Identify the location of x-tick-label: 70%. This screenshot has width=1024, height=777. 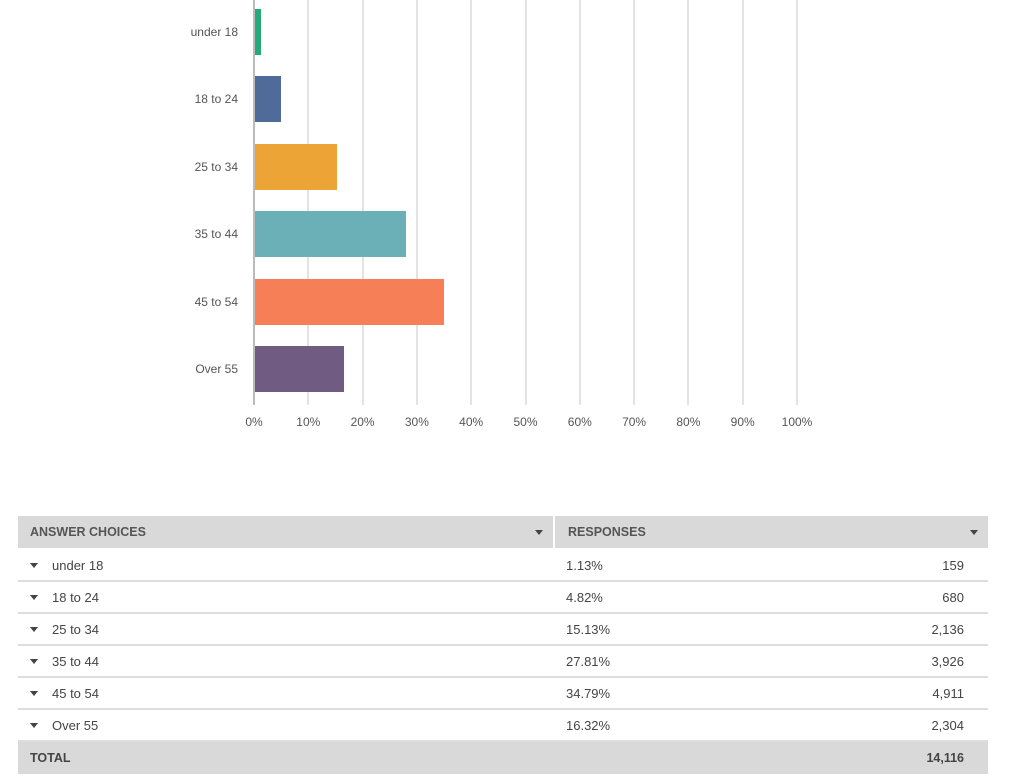
(634, 422).